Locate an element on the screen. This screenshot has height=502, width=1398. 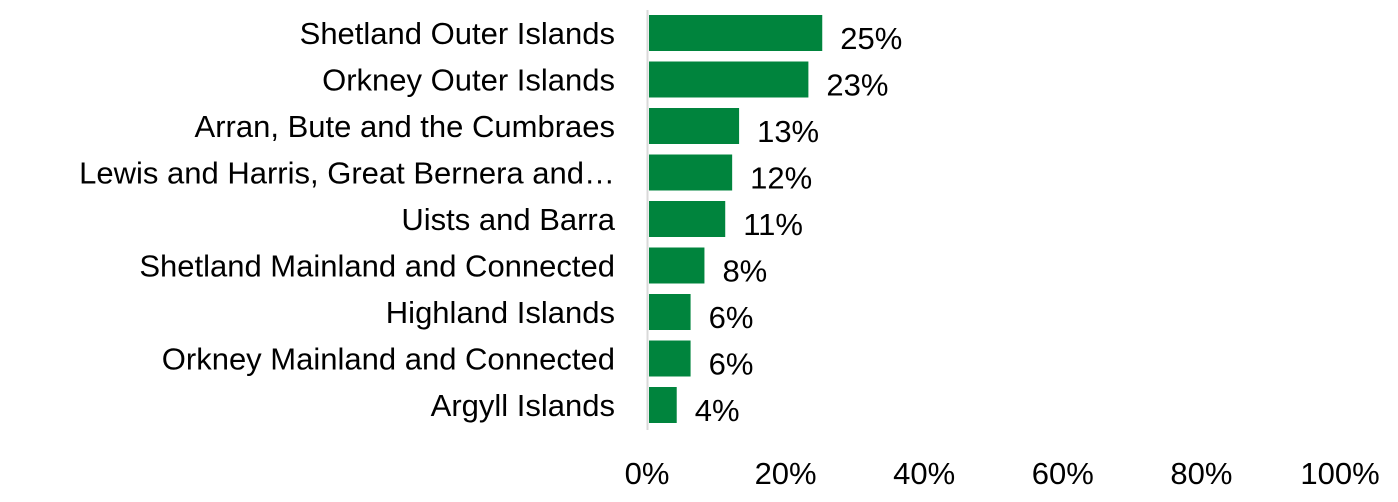
category-label: Highland Islands is located at coordinates (500, 312).